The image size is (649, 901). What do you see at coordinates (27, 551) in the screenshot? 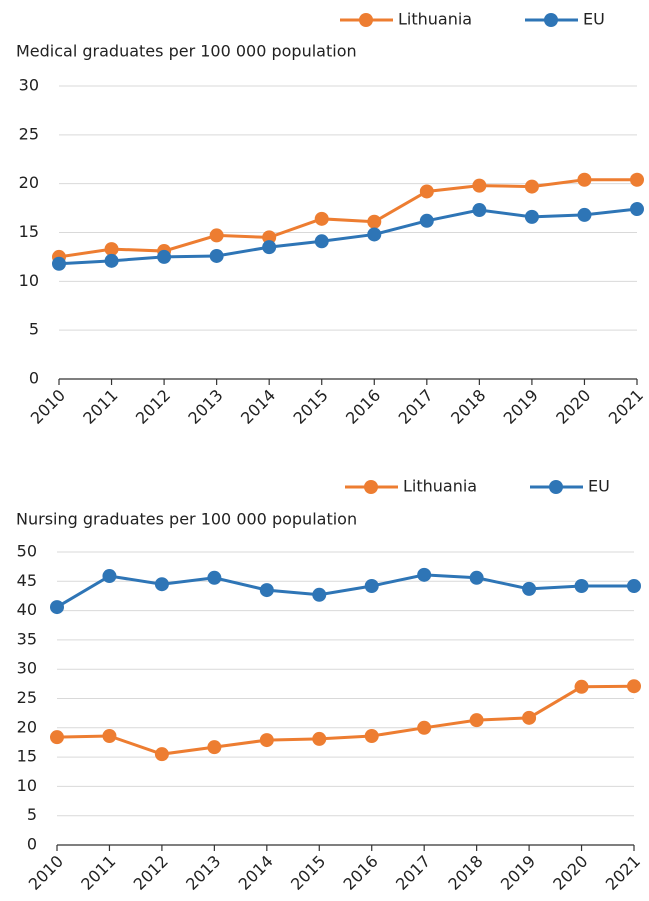
I see `y-tick-label: 50` at bounding box center [27, 551].